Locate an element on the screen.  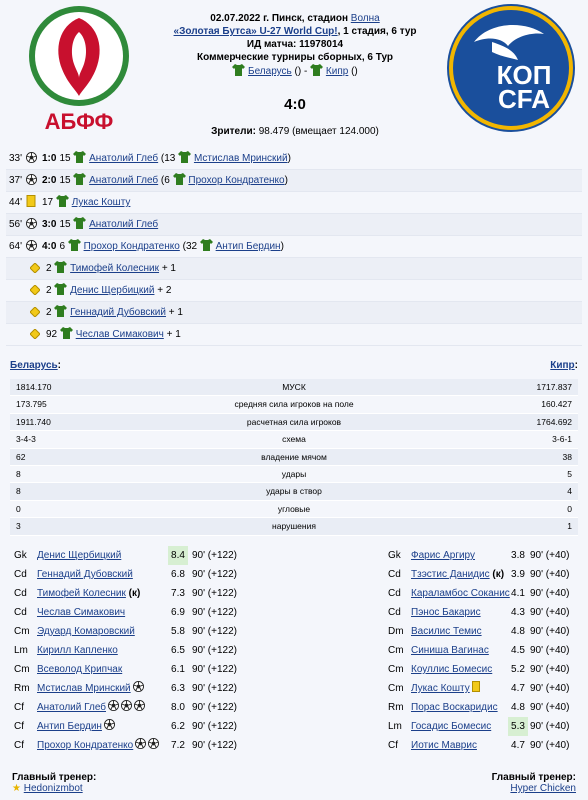
captain-mark: (к) is located at coordinates (497, 574).